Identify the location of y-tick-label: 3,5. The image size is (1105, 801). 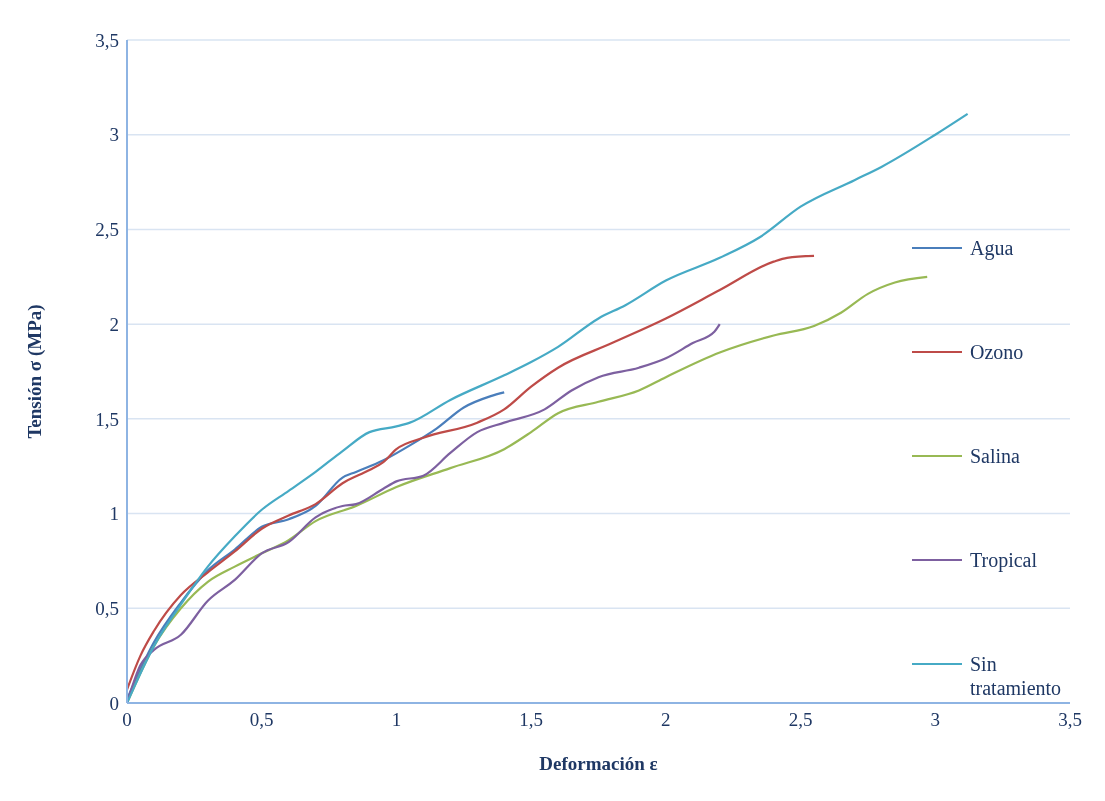
(107, 40).